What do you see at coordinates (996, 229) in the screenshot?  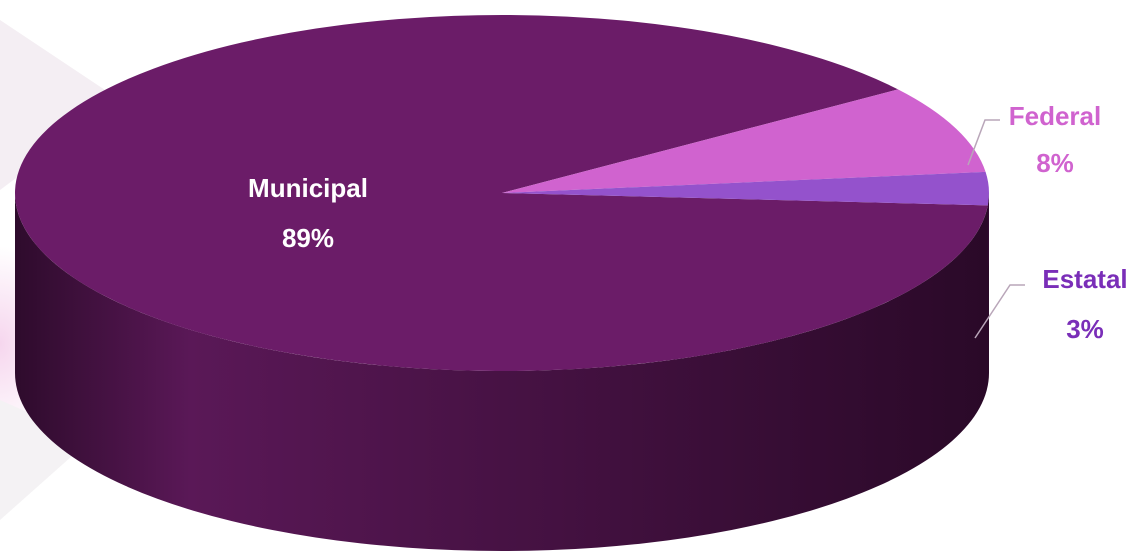 I see `pie-leader-lines` at bounding box center [996, 229].